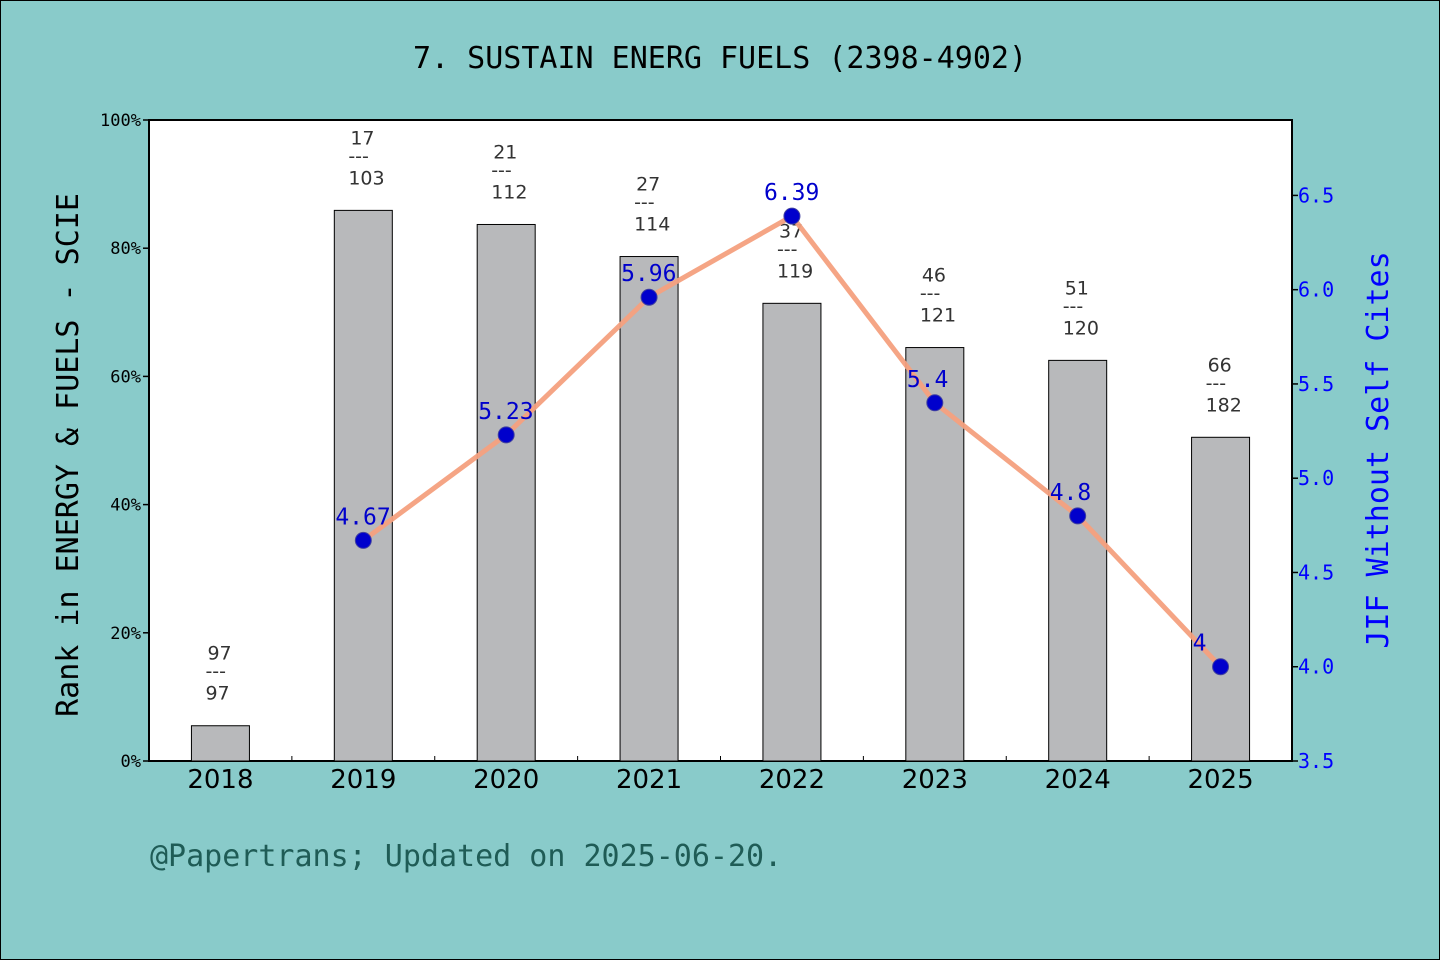 This screenshot has height=960, width=1440. Describe the element at coordinates (68, 455) in the screenshot. I see `left-axis-title: Rank in ENERGY & FUELS - SCIE` at that location.